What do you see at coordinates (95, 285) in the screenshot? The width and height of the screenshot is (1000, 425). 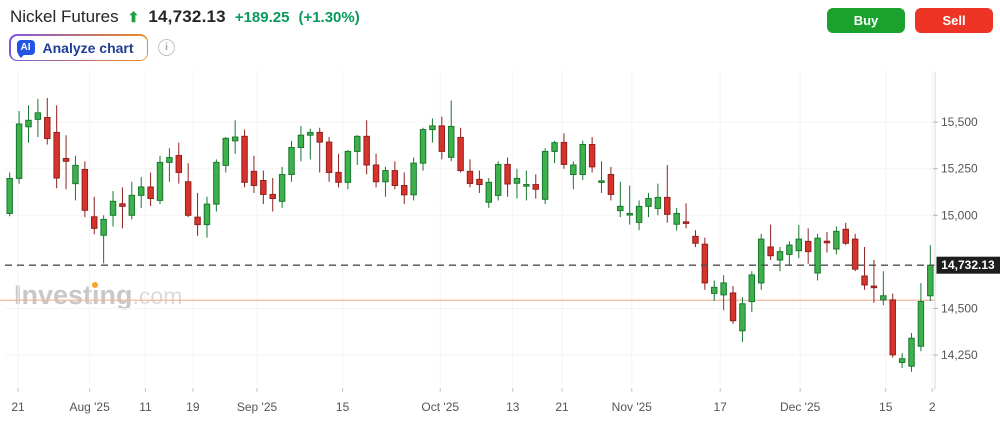 I see `watermark-dot` at bounding box center [95, 285].